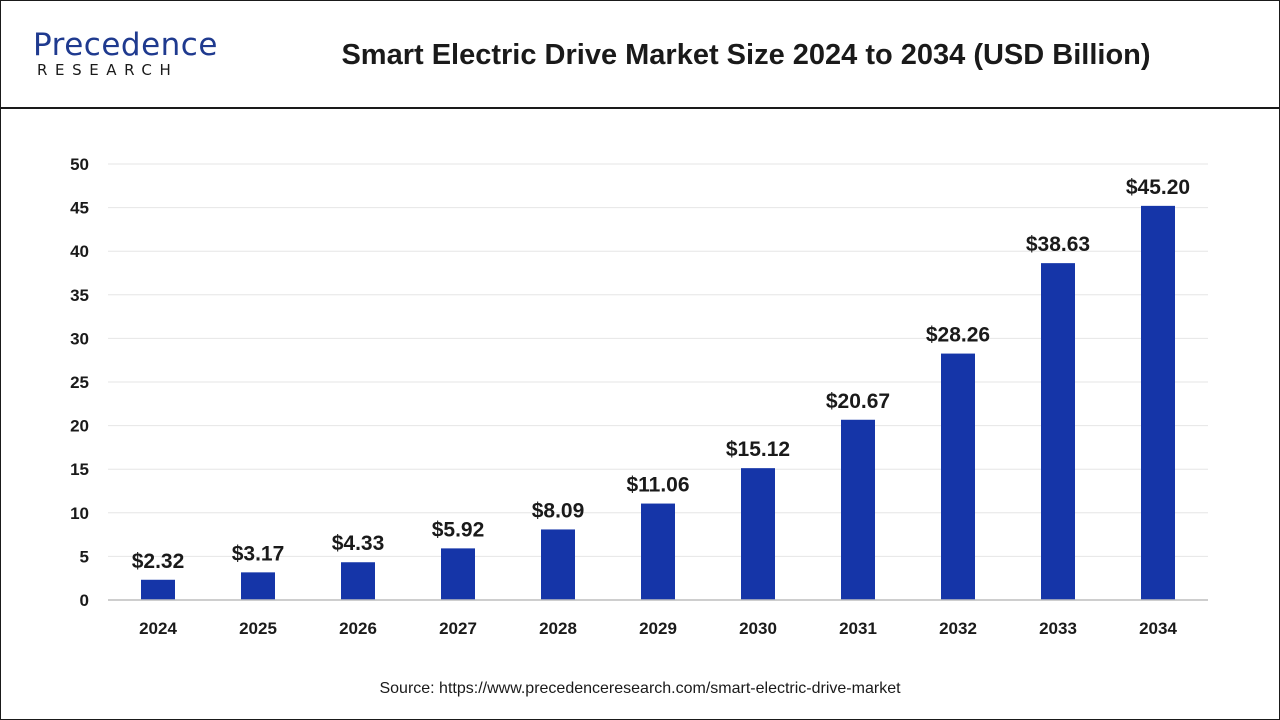 Image resolution: width=1280 pixels, height=720 pixels. I want to click on y-axis-ticks: 0 5 10 15 20 25 30 35 40 45 50, so click(79, 382).